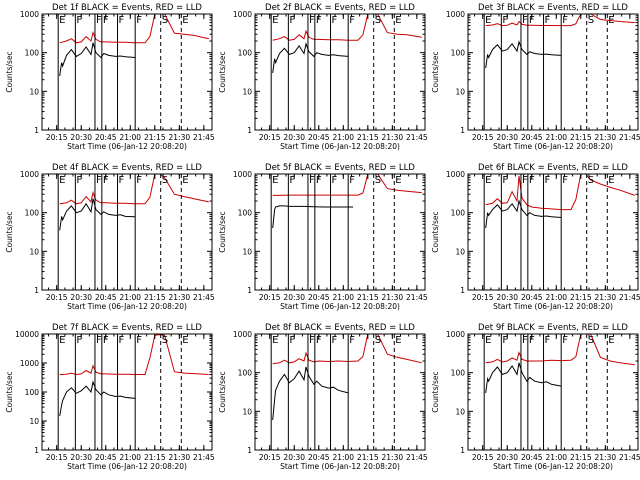 The image size is (640, 480). What do you see at coordinates (127, 168) in the screenshot?
I see `chart-title: Det 4f BLACK = Events, RED = LLD` at bounding box center [127, 168].